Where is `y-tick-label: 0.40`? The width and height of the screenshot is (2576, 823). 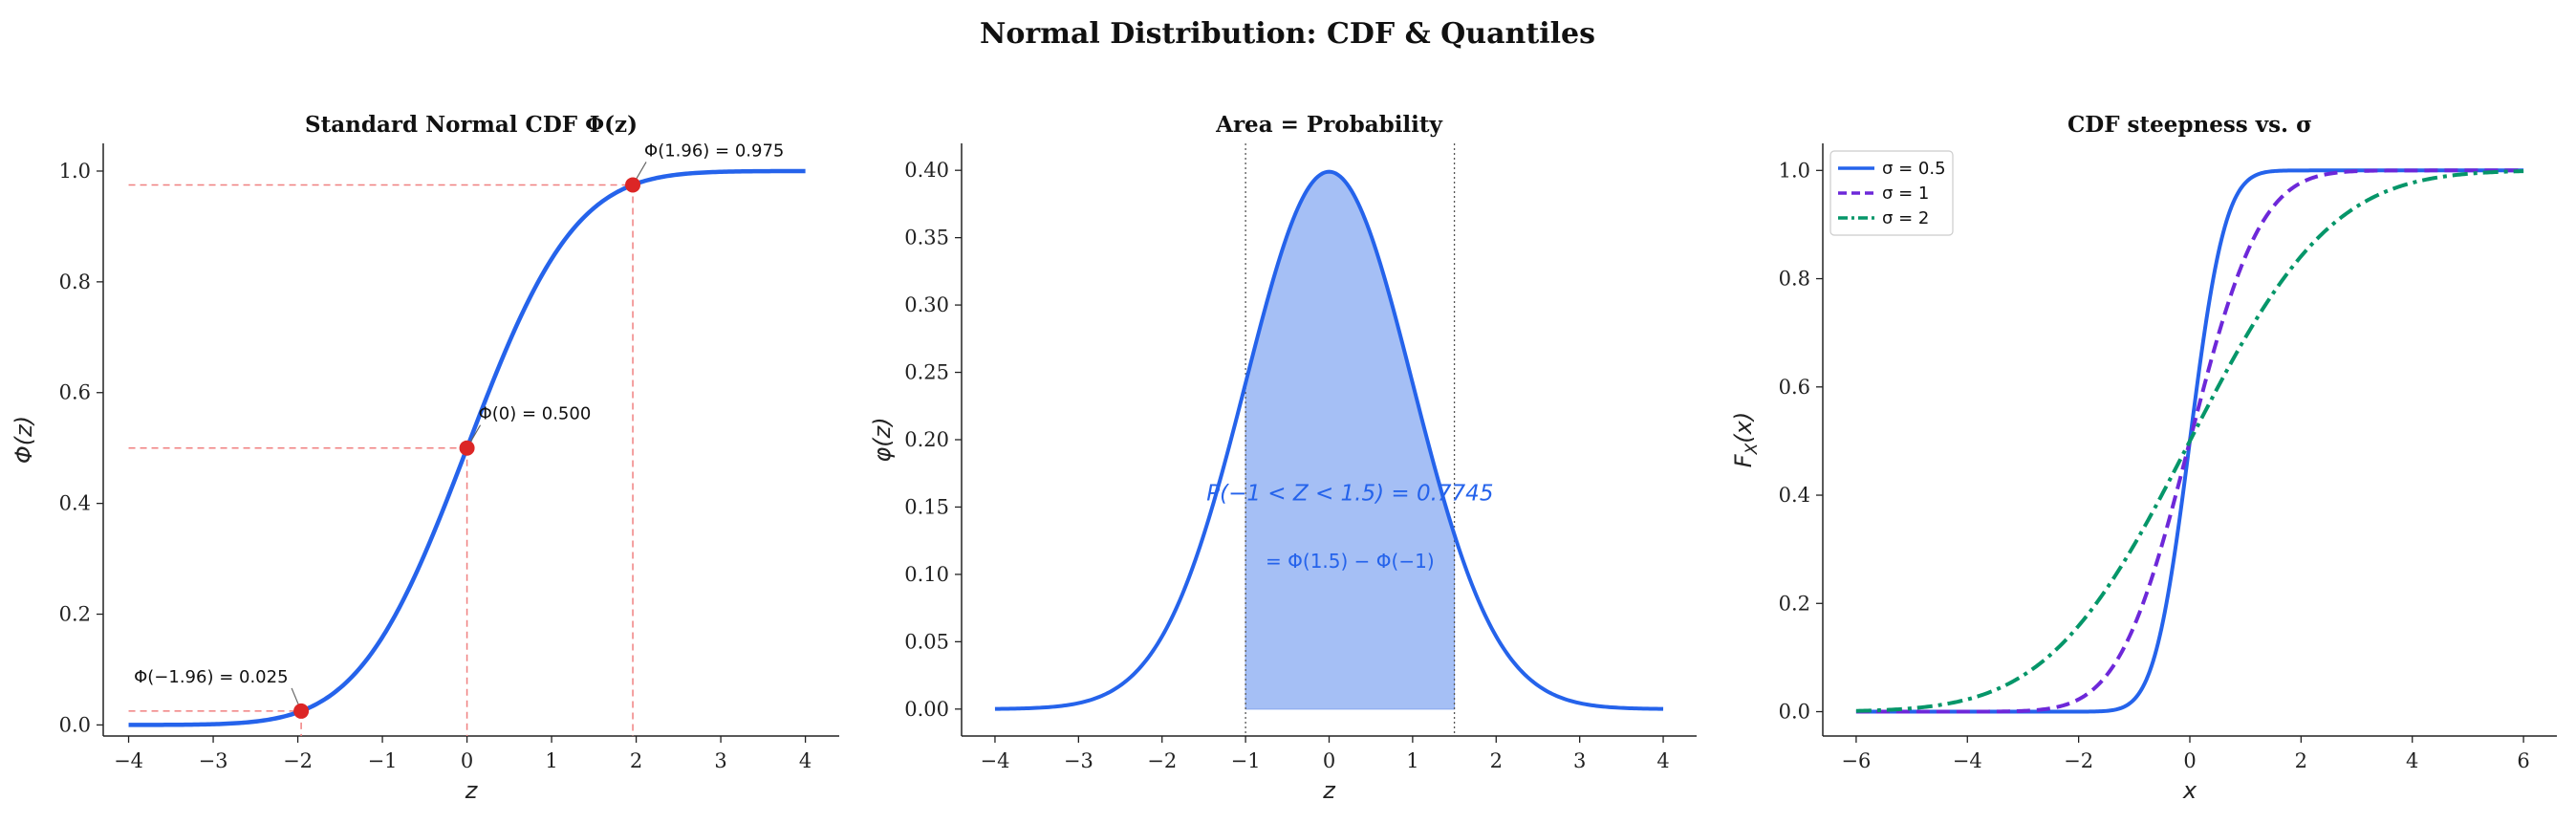
y-tick-label: 0.40 is located at coordinates (926, 171).